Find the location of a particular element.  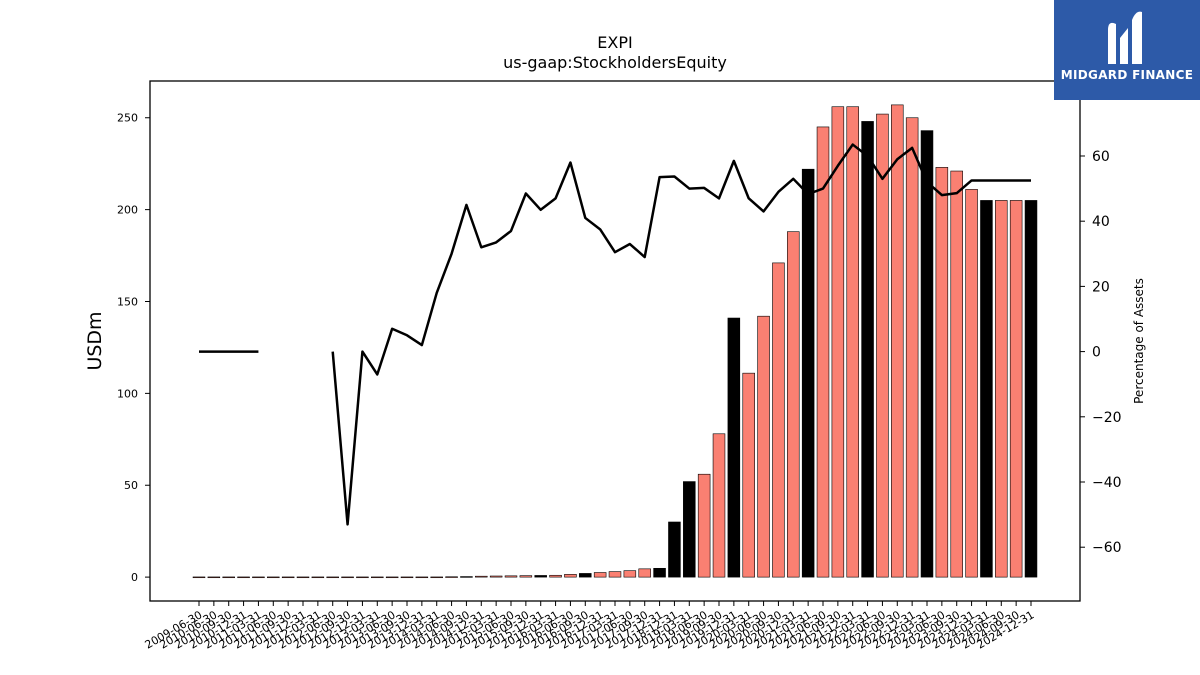

y-tick-label: 50 is located at coordinates (131, 485).